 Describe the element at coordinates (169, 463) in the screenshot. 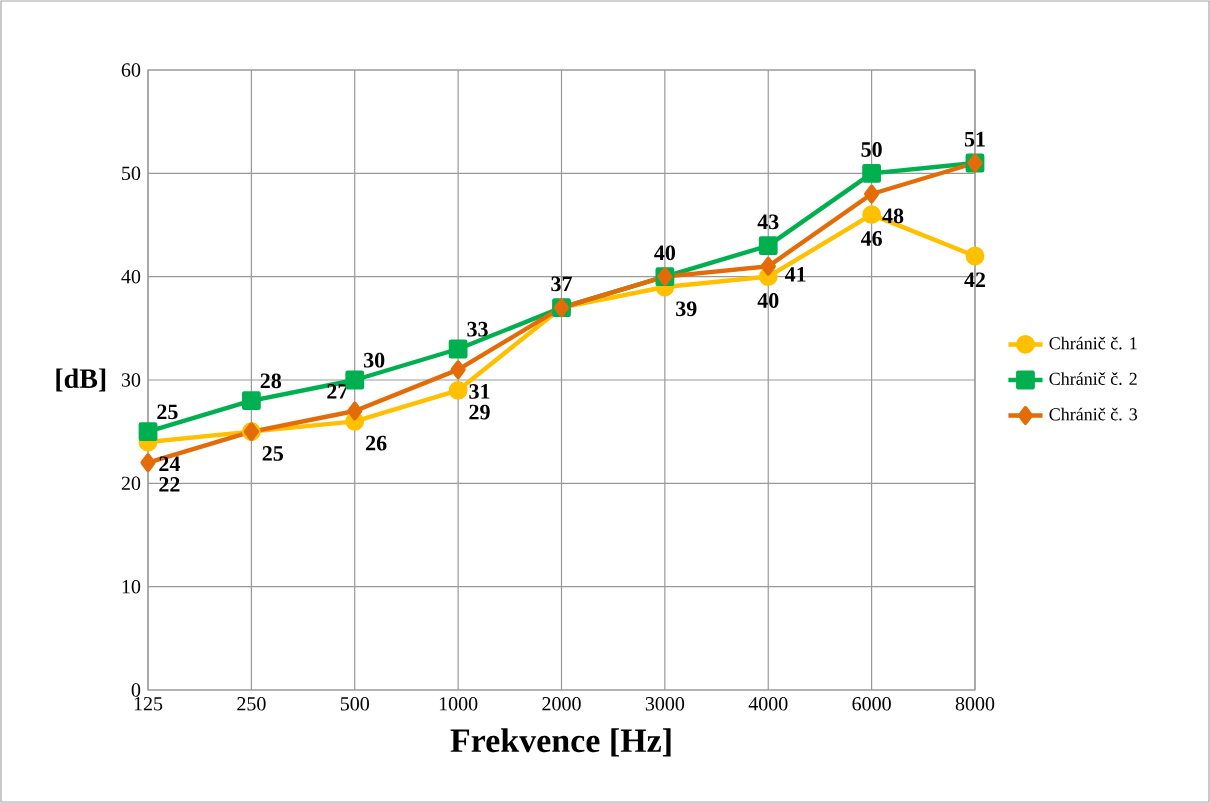

I see `data-label: 24` at that location.